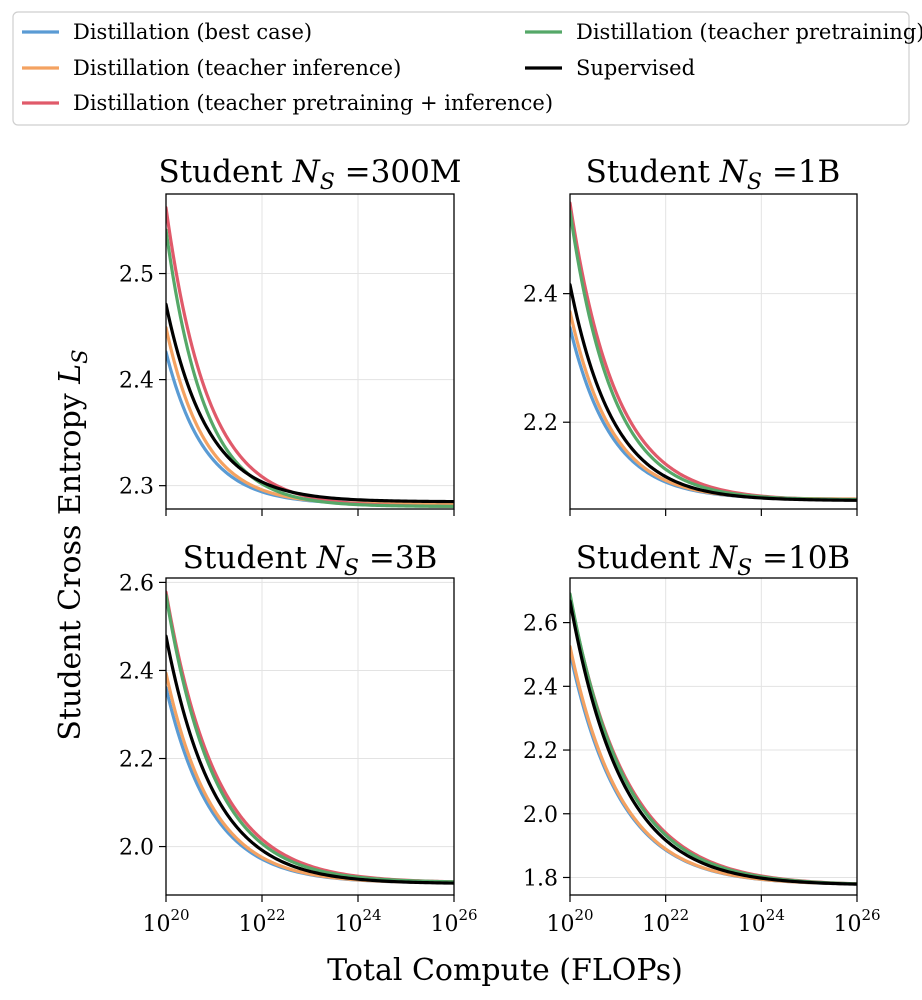  Describe the element at coordinates (635, 68) in the screenshot. I see `legend-label: Supervised` at that location.